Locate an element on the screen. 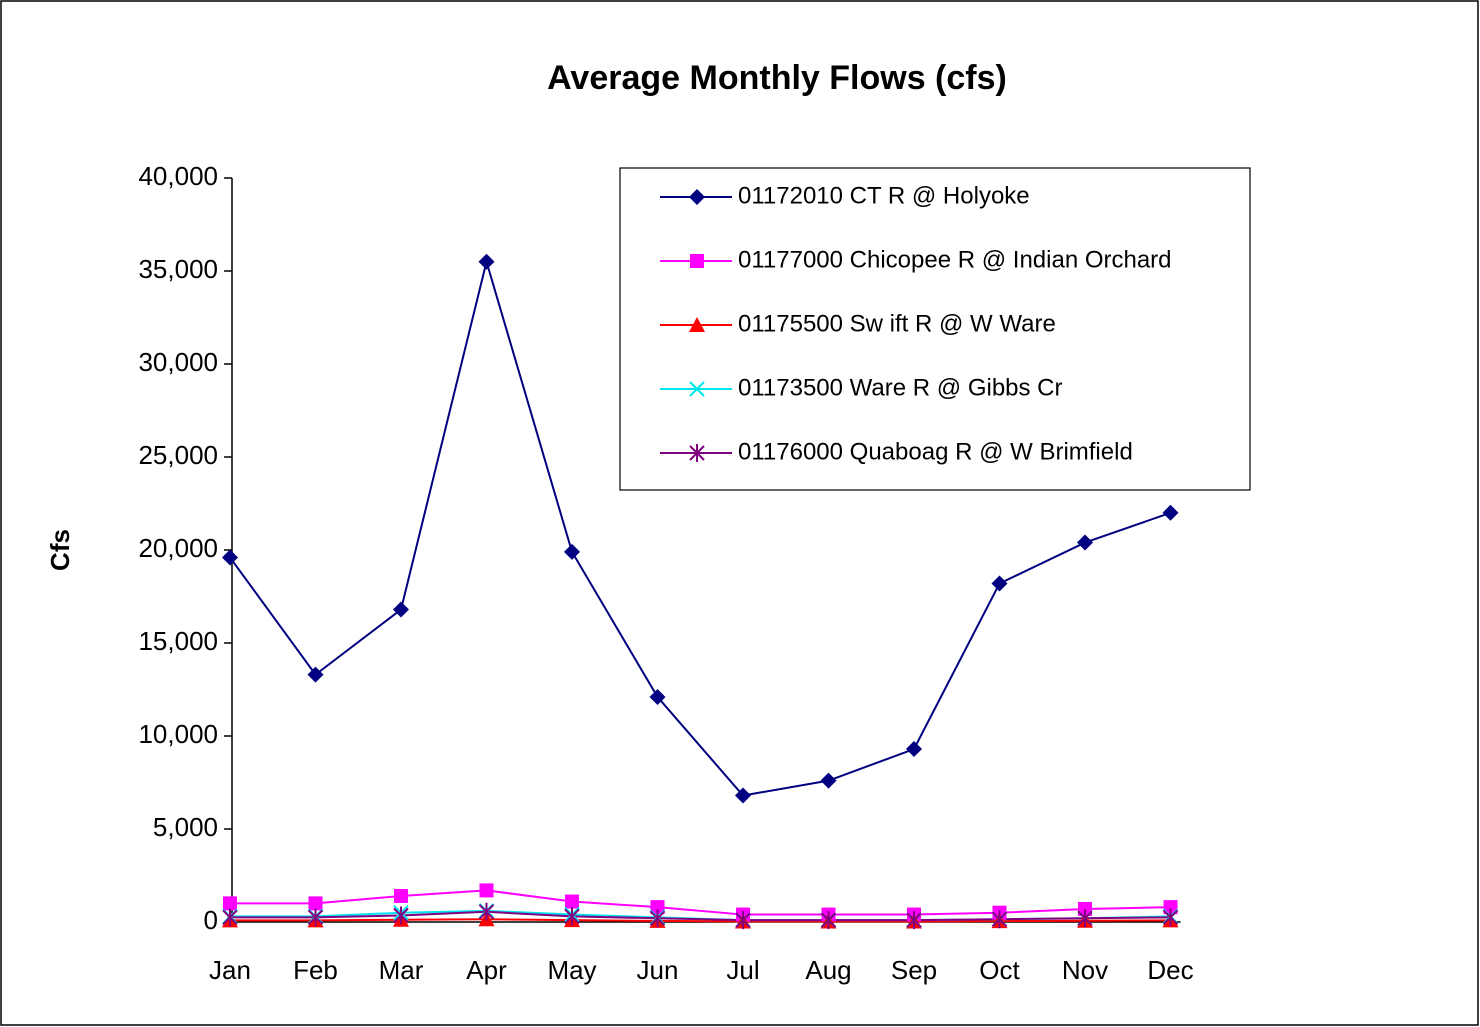 The image size is (1480, 1027). x-tick-label: May is located at coordinates (571, 970).